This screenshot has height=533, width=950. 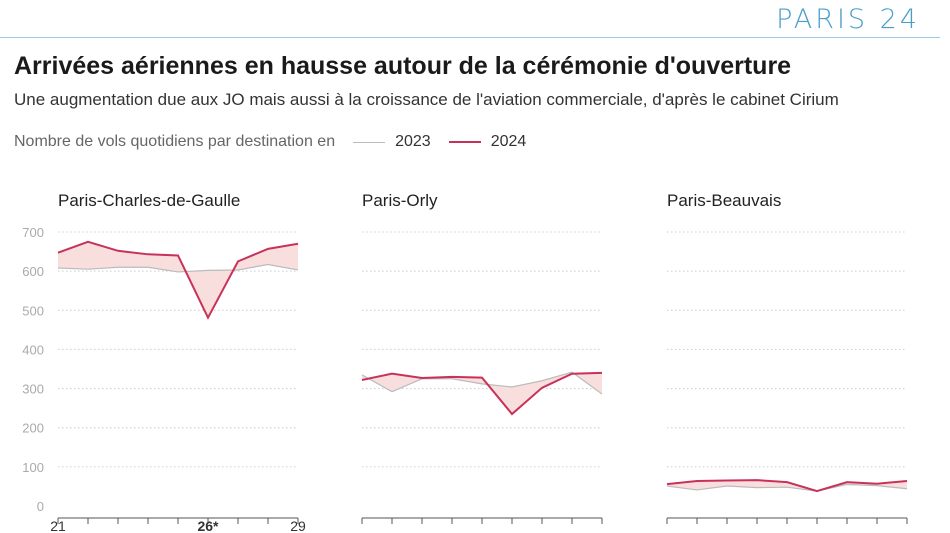 What do you see at coordinates (33, 389) in the screenshot?
I see `y-tick-label: 300` at bounding box center [33, 389].